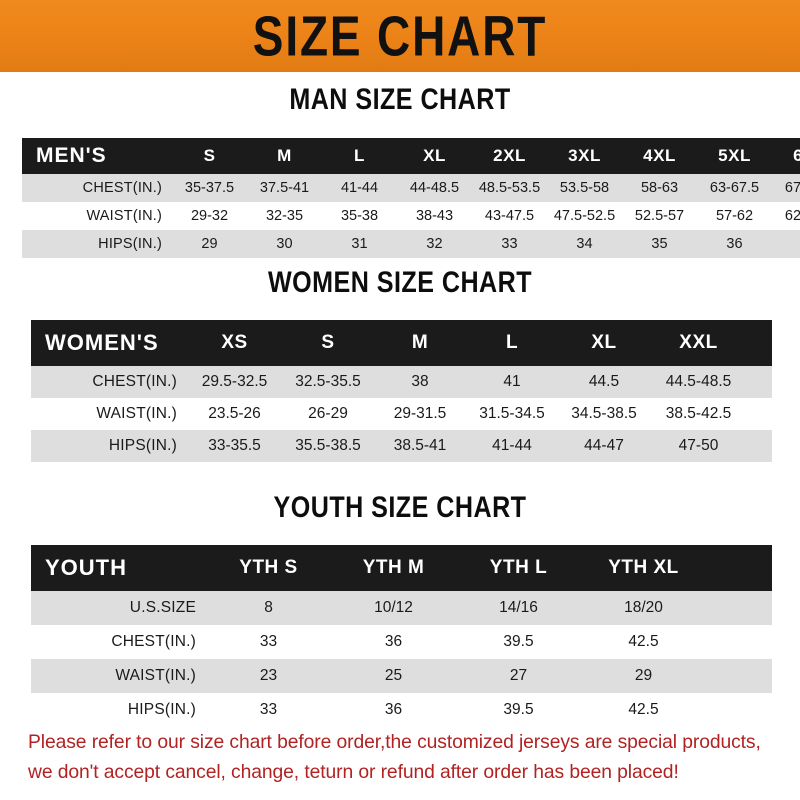 Image resolution: width=800 pixels, height=800 pixels. I want to click on man-col-header: 5XL, so click(734, 156).